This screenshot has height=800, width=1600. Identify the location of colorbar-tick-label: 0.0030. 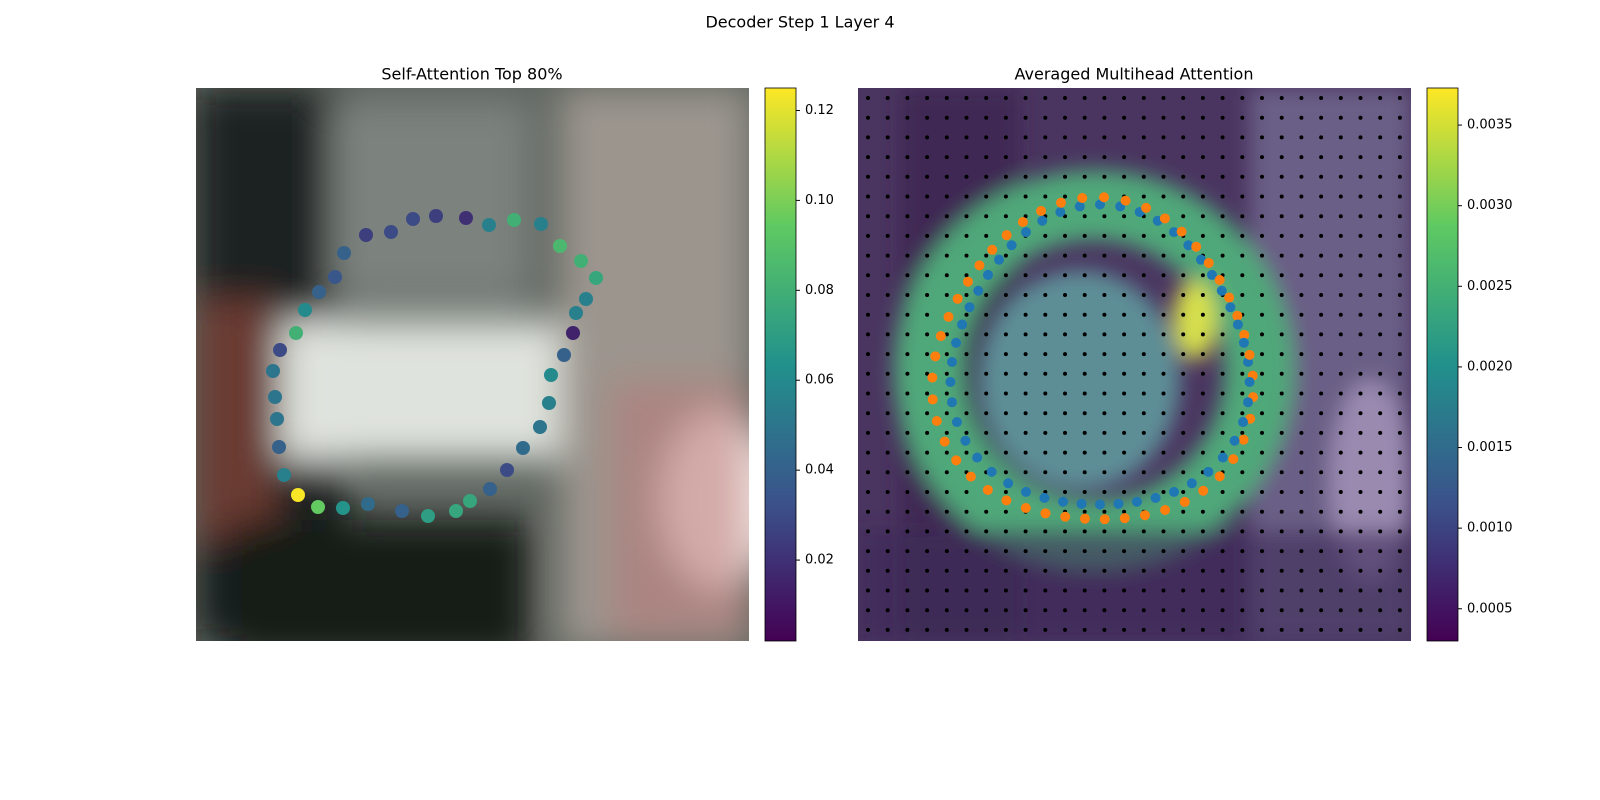
(1490, 205).